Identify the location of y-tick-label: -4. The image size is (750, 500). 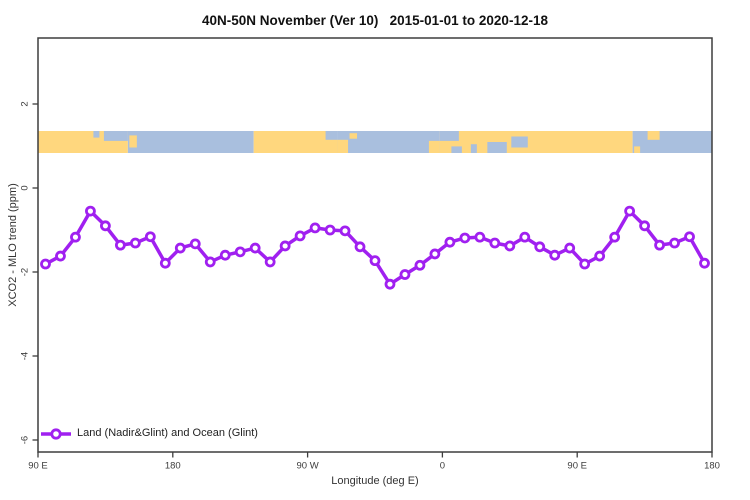
(25, 356).